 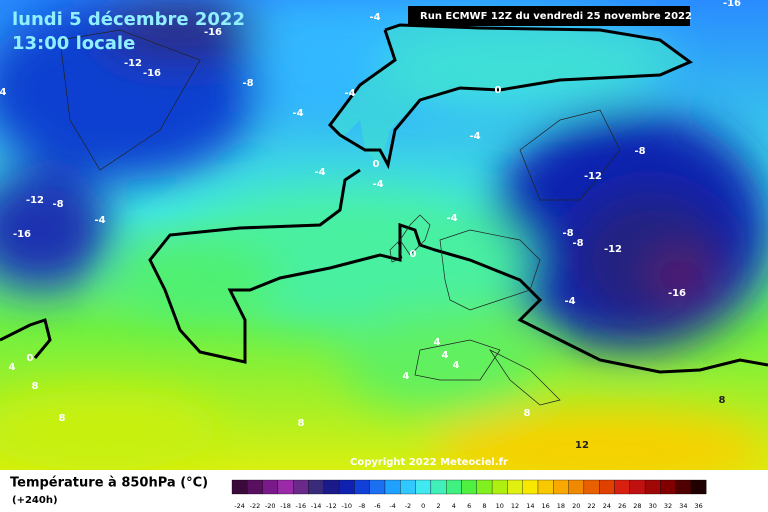 What do you see at coordinates (582, 445) in the screenshot?
I see `isotherm-label: 12` at bounding box center [582, 445].